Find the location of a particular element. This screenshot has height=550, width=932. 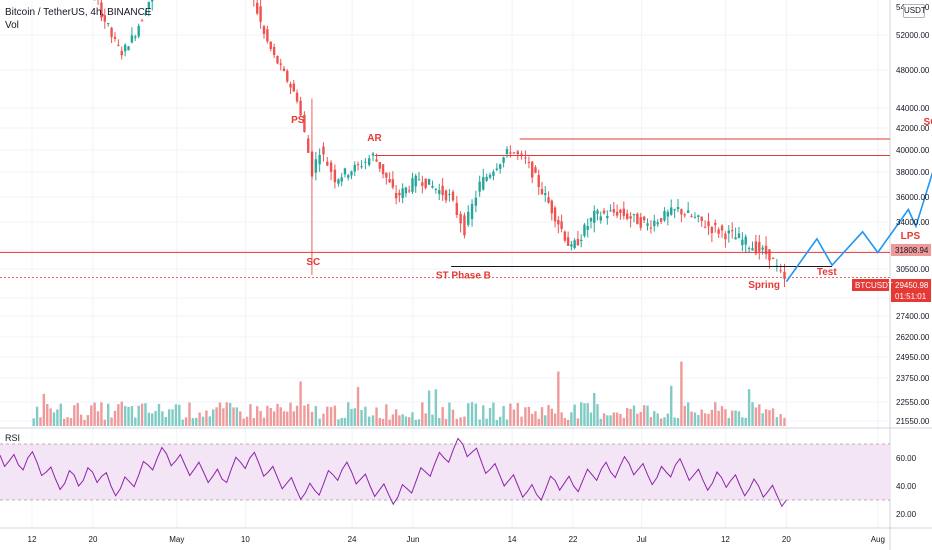

annotation-label: ST Phase B is located at coordinates (463, 276).